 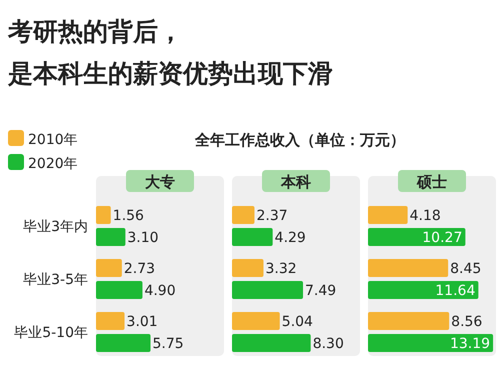 What do you see at coordinates (53, 164) in the screenshot?
I see `legend-label: 2020年` at bounding box center [53, 164].